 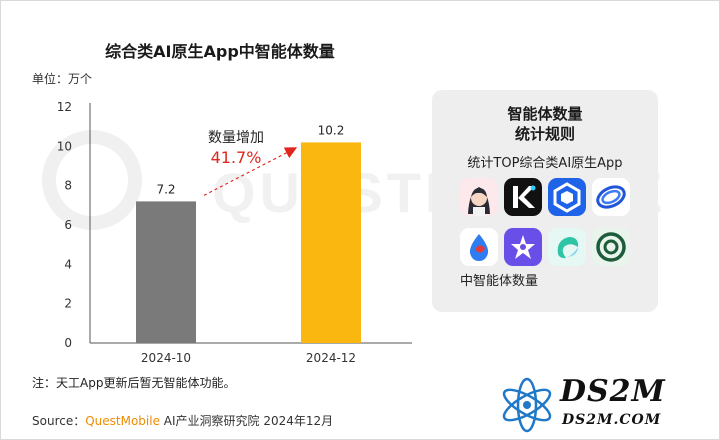 I want to click on y-tick-label: 12, so click(x=64, y=107).